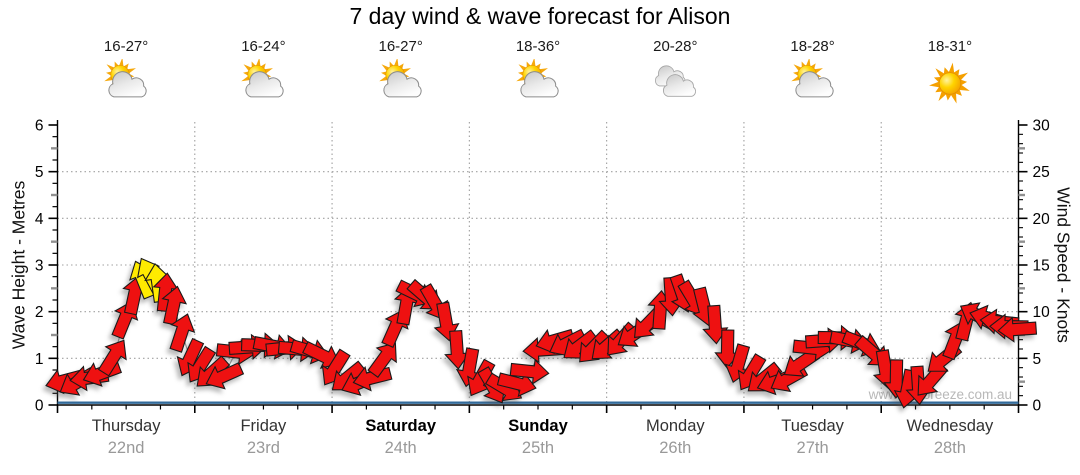 The width and height of the screenshot is (1080, 475). I want to click on day-forecast-tuesday: 18-28°, so click(812, 72).